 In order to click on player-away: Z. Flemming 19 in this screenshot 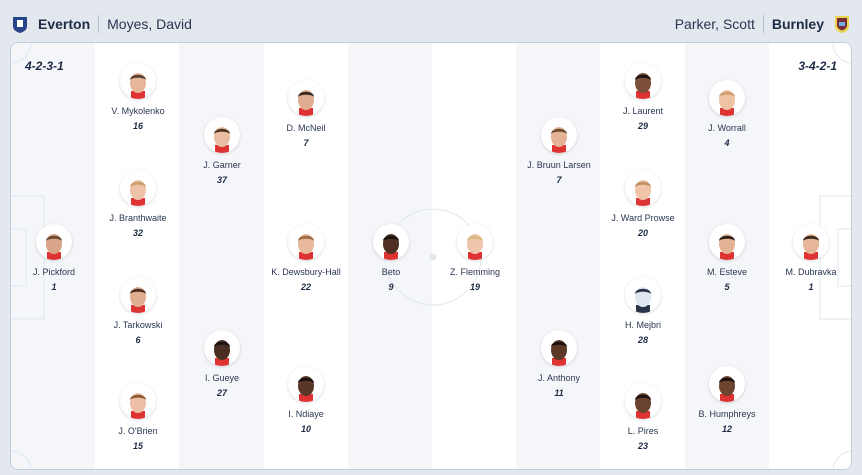, I will do `click(475, 258)`.